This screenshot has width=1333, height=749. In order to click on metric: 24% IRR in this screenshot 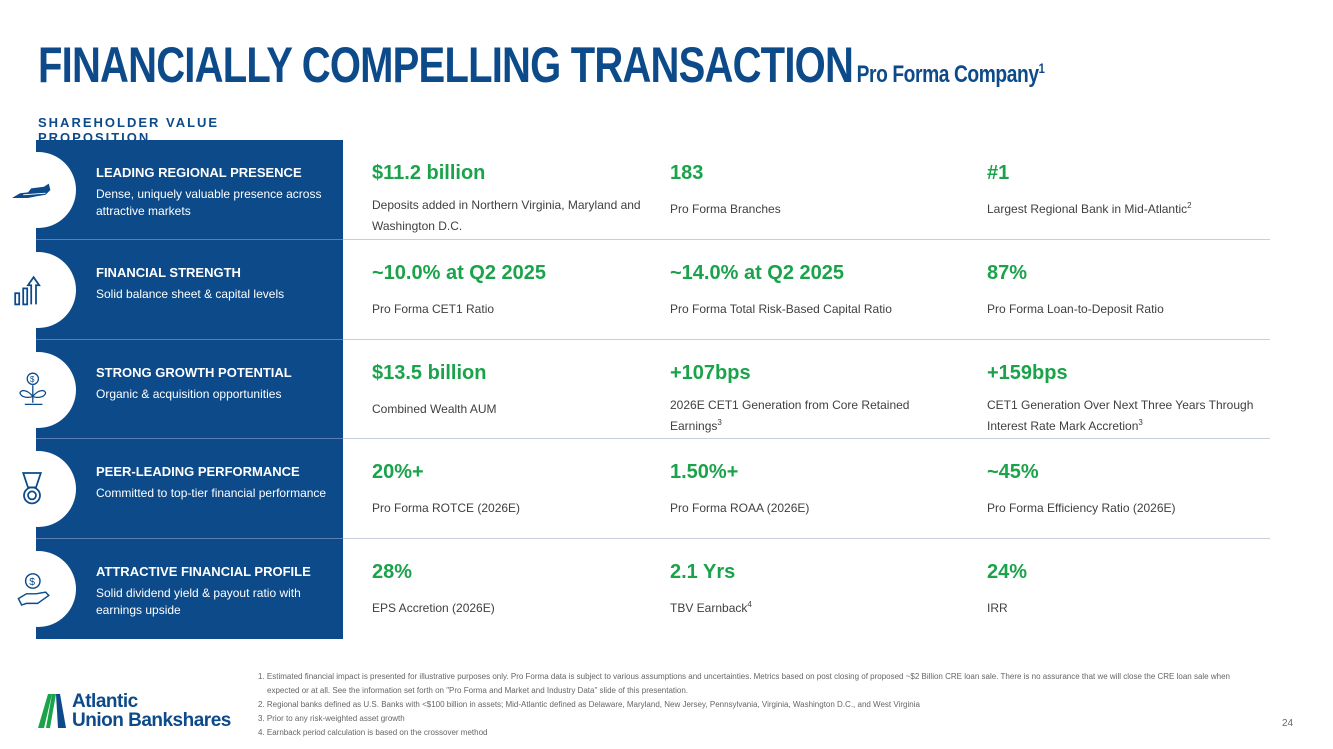, I will do `click(1132, 589)`.